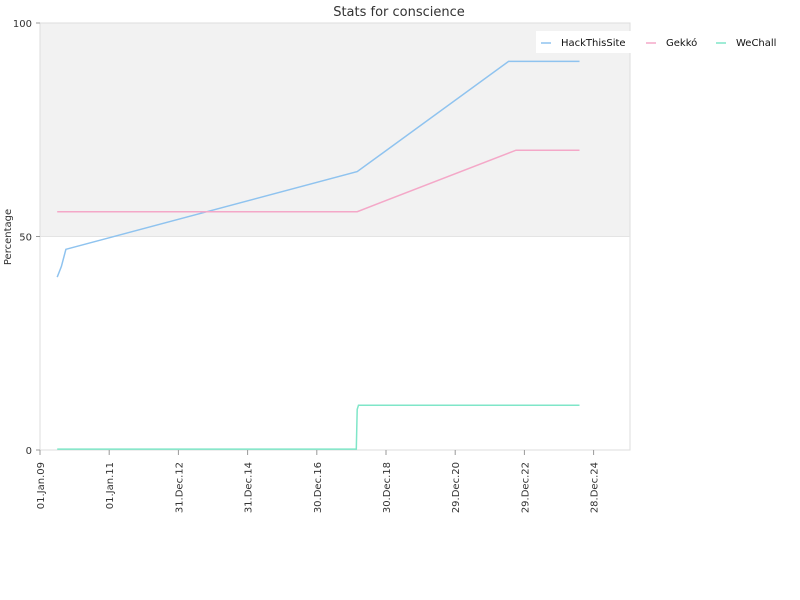 The image size is (800, 600). I want to click on y-tick-label: 50, so click(25, 238).